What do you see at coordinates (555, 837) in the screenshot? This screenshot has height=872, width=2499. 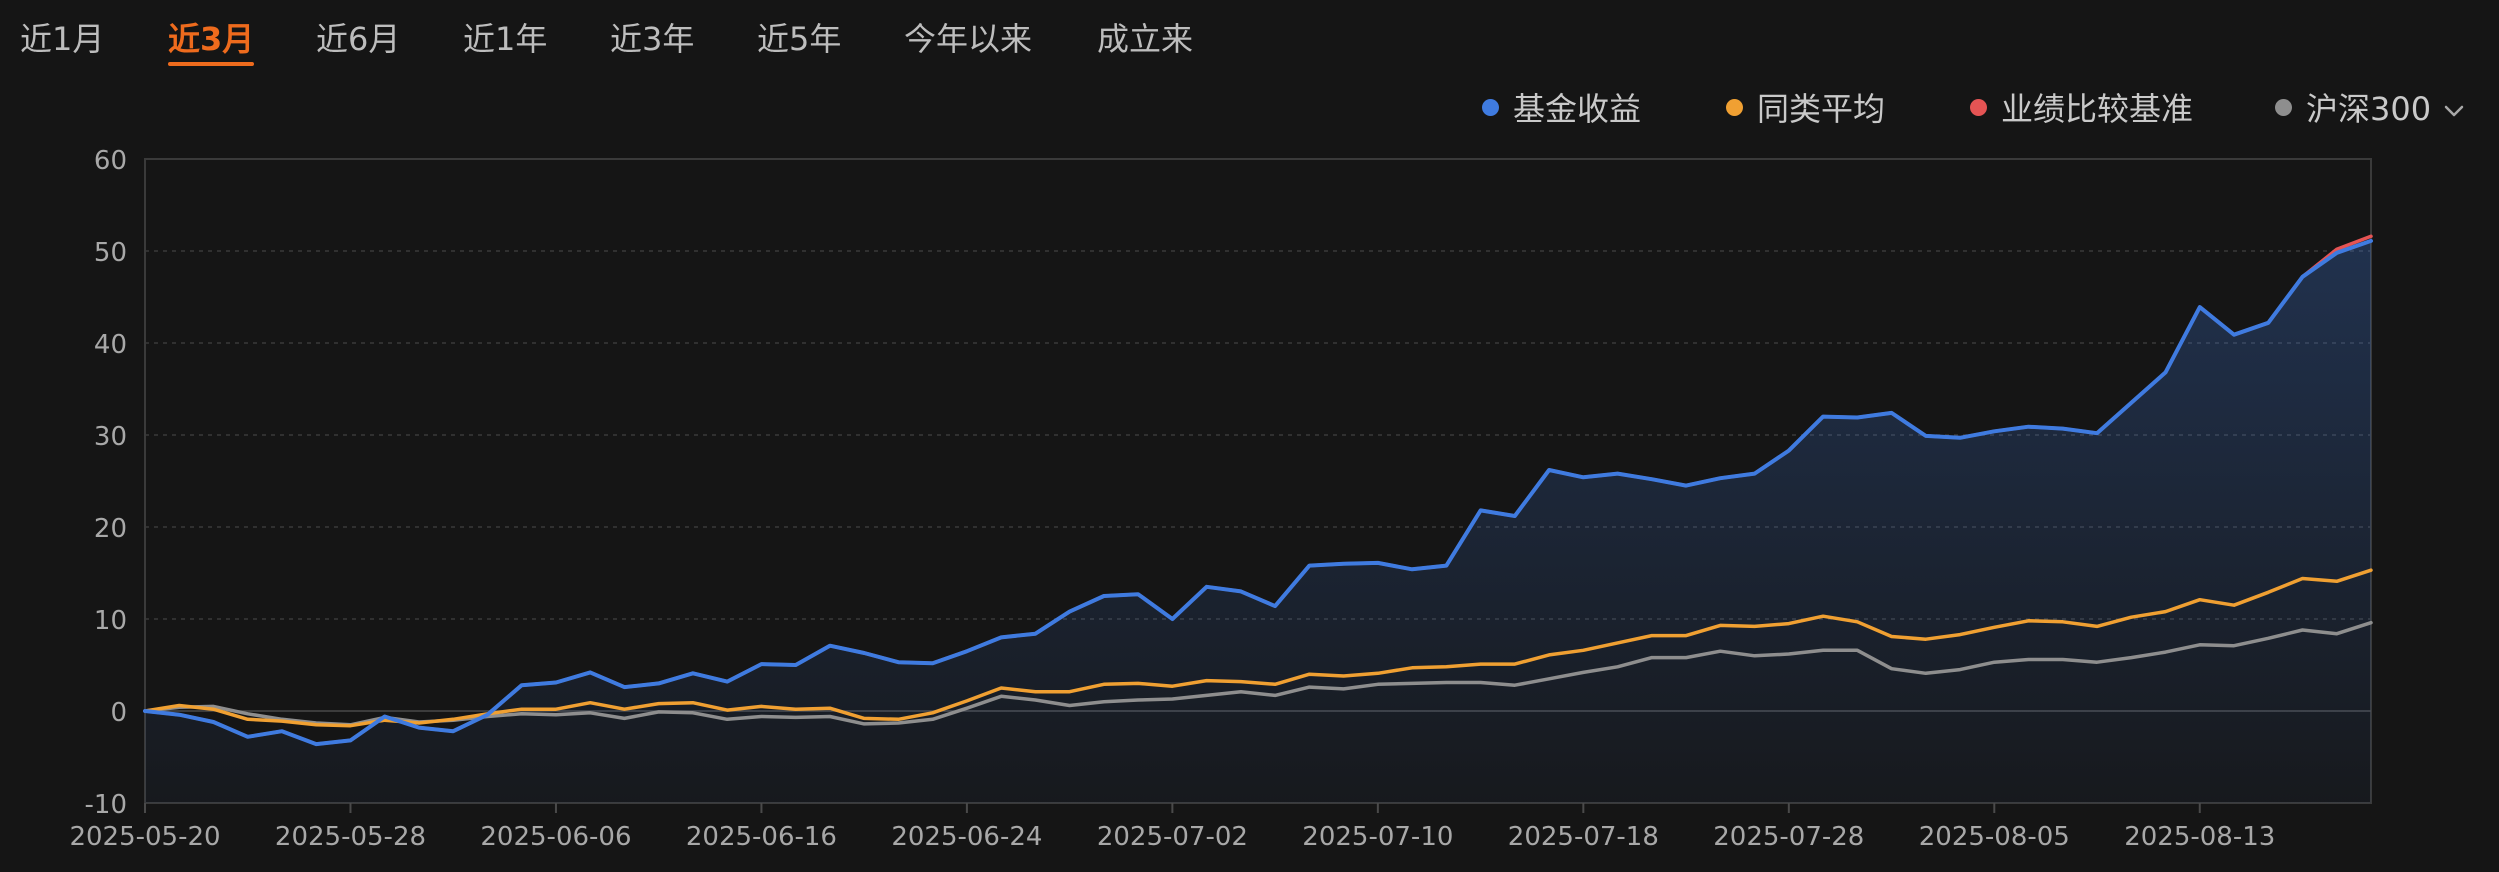 I see `x-tick-label: 2025-06-06` at bounding box center [555, 837].